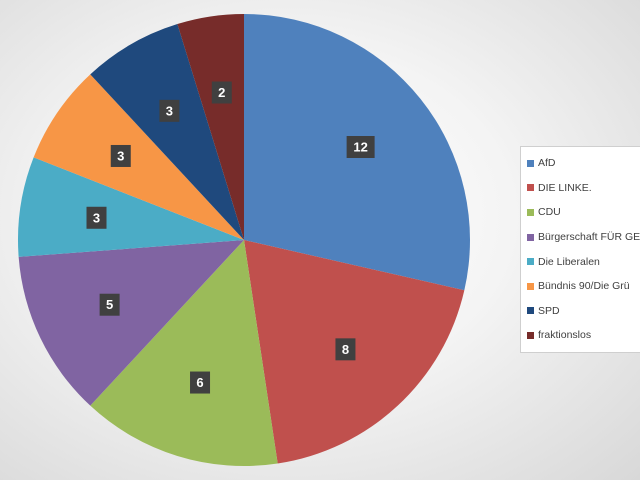 This screenshot has height=480, width=640. What do you see at coordinates (583, 163) in the screenshot?
I see `legend-item-afd: AfD` at bounding box center [583, 163].